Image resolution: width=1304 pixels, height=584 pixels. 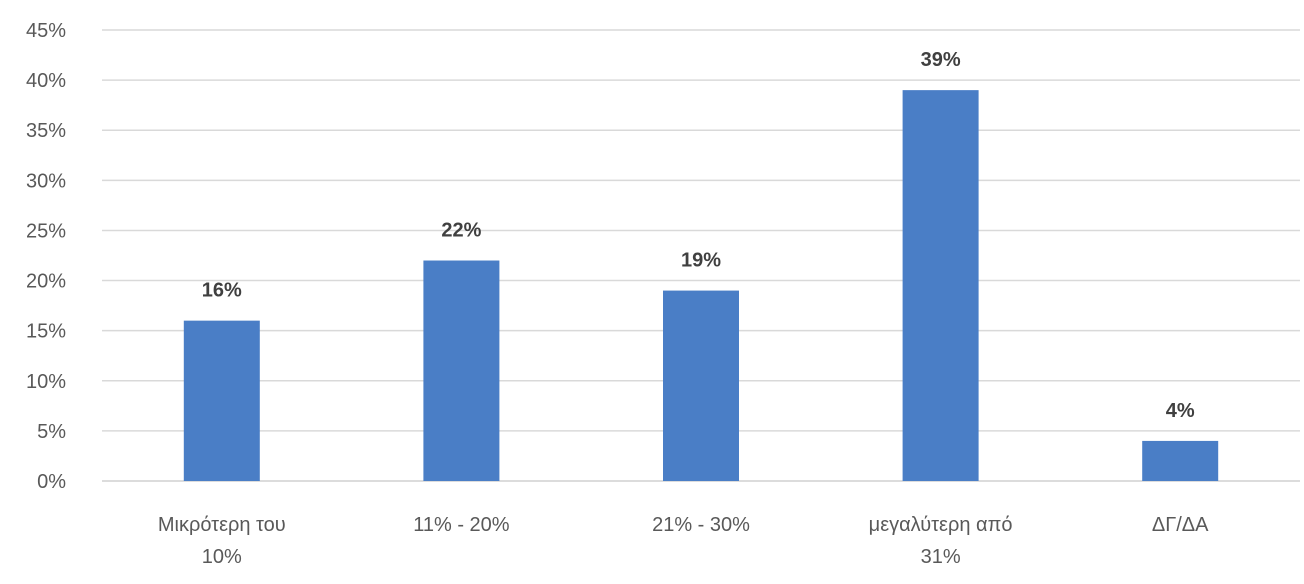 I want to click on y-tick-label: 30%, so click(x=46, y=181).